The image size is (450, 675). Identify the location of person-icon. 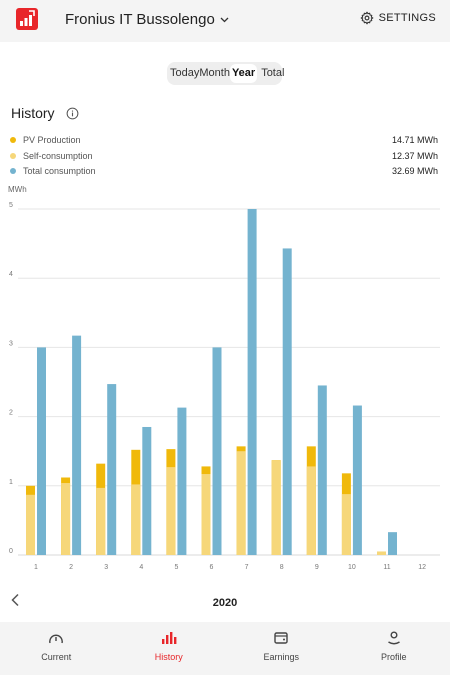
(394, 638).